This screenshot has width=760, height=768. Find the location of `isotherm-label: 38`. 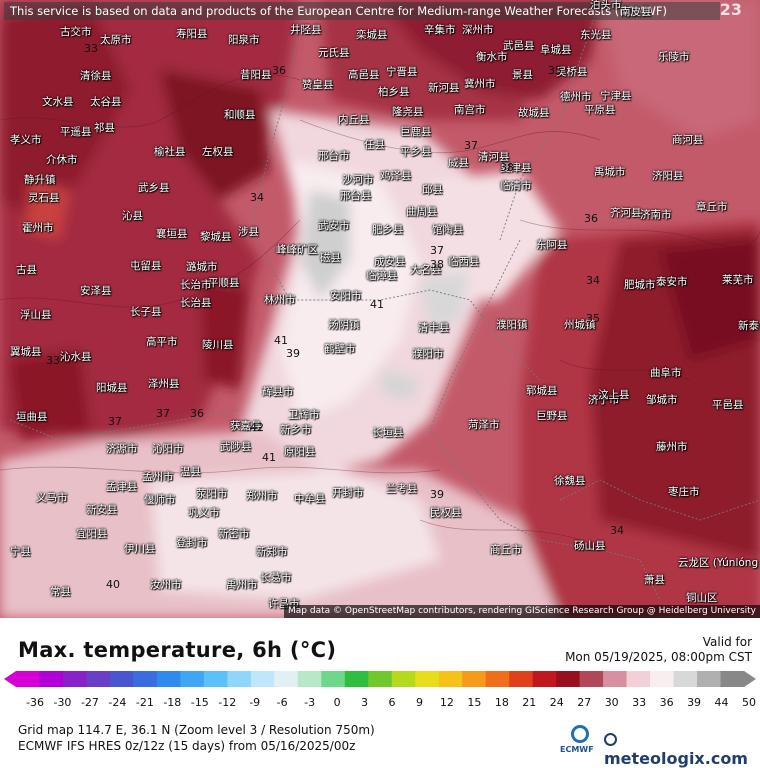

isotherm-label: 38 is located at coordinates (507, 167).